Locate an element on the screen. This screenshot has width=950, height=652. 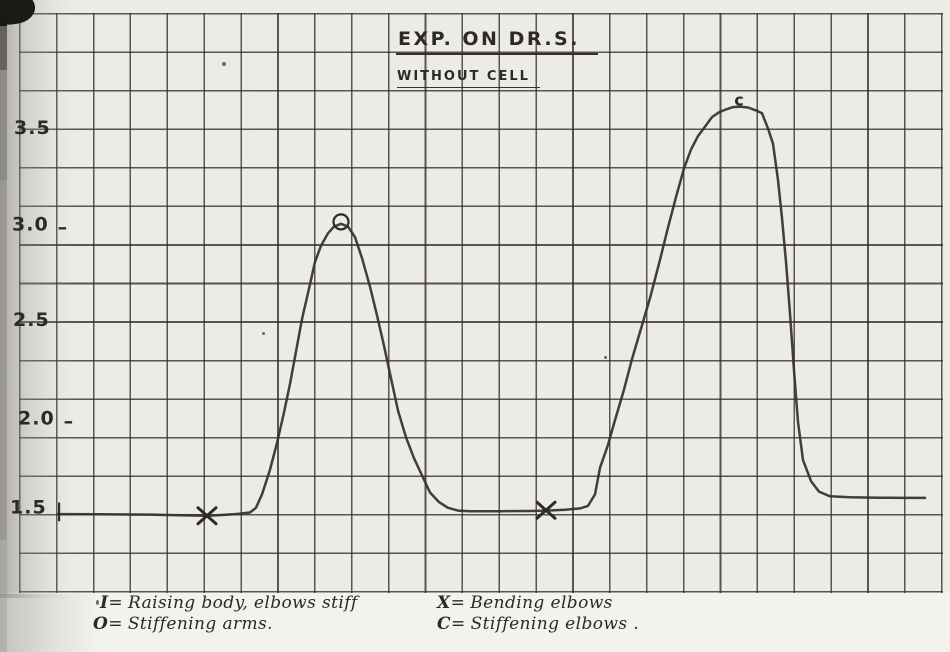
chart-subtitle: WITHOUT CELL is located at coordinates (468, 78).